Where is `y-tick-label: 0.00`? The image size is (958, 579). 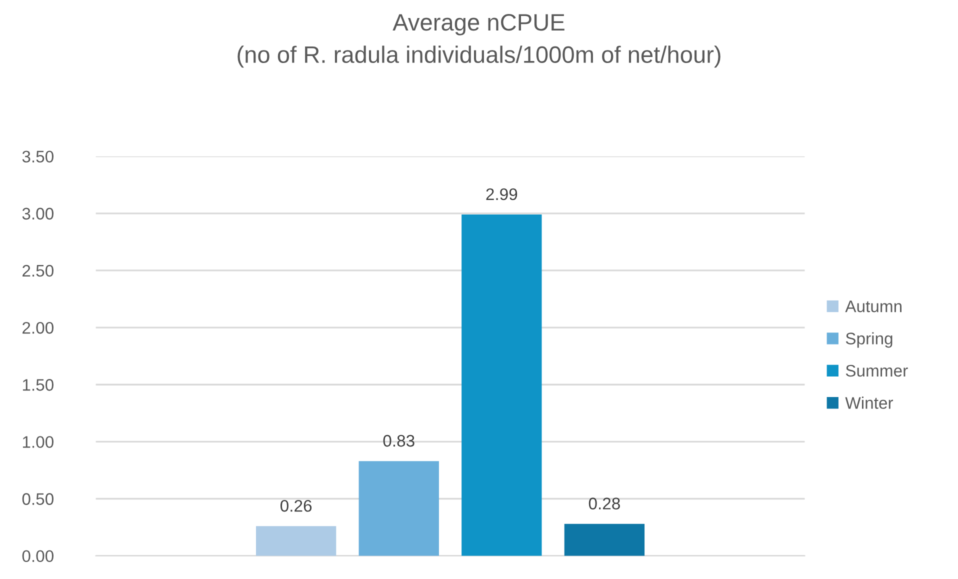
y-tick-label: 0.00 is located at coordinates (38, 556).